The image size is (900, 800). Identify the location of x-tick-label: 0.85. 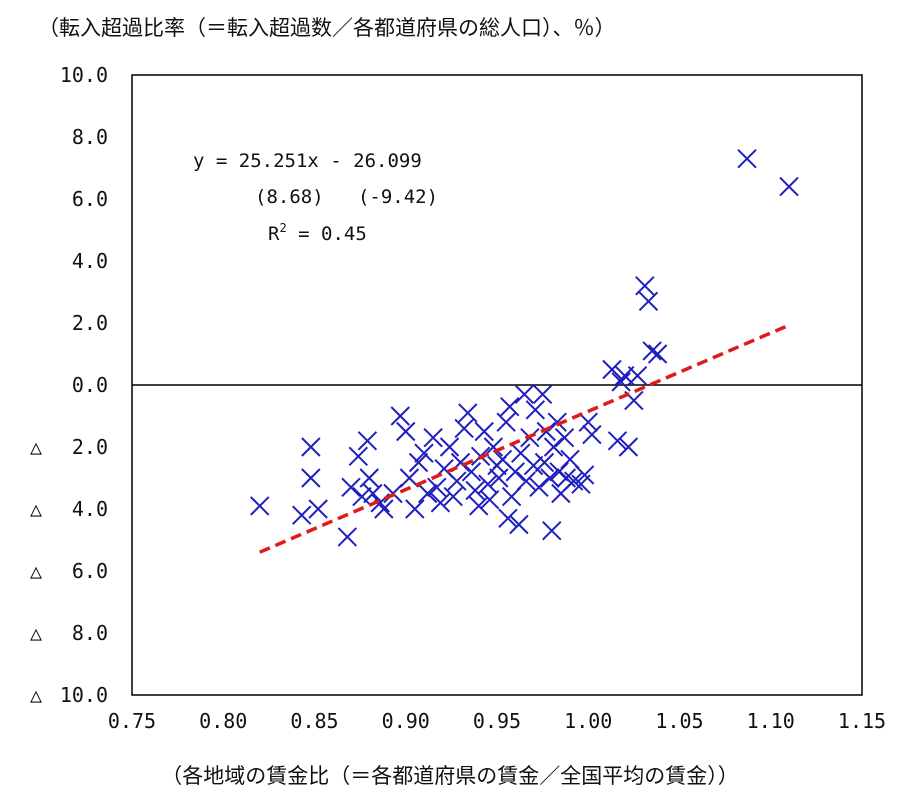
(314, 721).